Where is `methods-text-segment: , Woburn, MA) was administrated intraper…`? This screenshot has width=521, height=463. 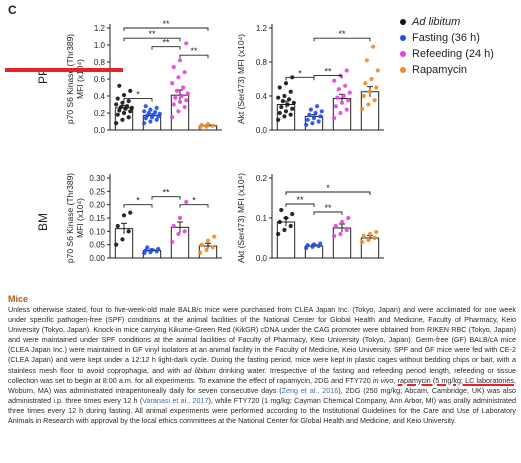
methods-text-segment: , Woburn, MA) was administrated intraper… is located at coordinates (262, 385).